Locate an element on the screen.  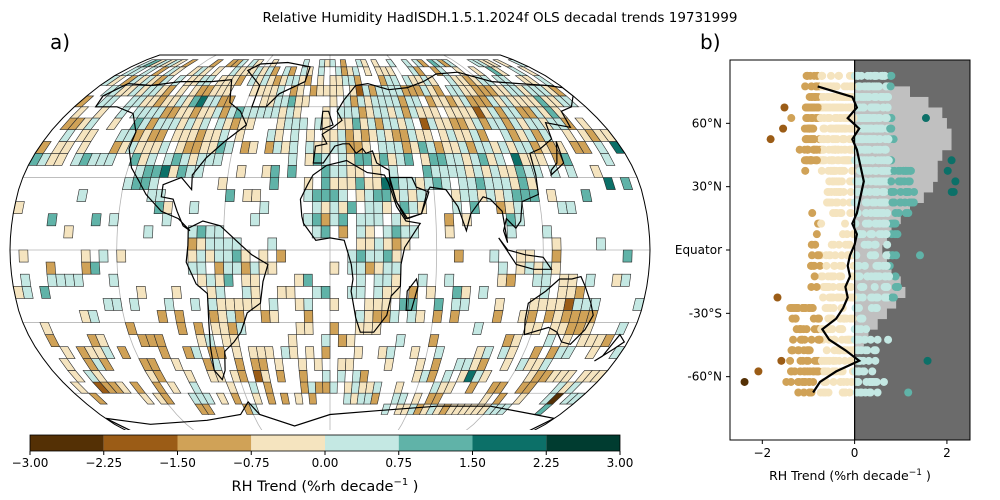
colorbar-label: RH Trend (%rh decade−1 ) is located at coordinates (325, 486).